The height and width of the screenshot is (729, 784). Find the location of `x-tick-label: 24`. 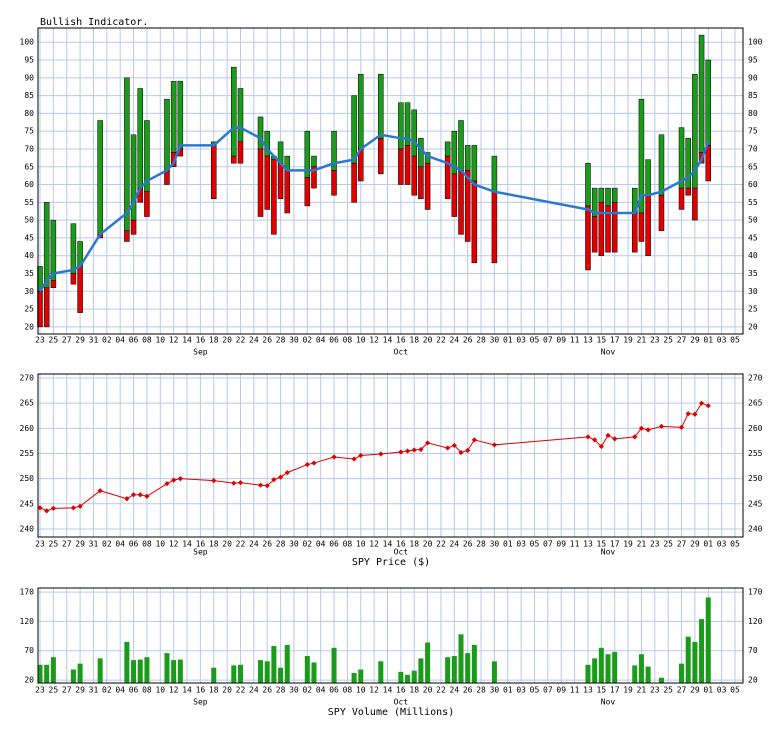

x-tick-label: 24 is located at coordinates (454, 544).